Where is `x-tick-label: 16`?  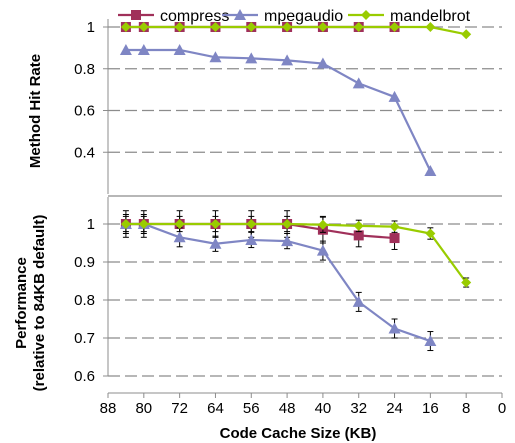
x-tick-label: 16 is located at coordinates (430, 408).